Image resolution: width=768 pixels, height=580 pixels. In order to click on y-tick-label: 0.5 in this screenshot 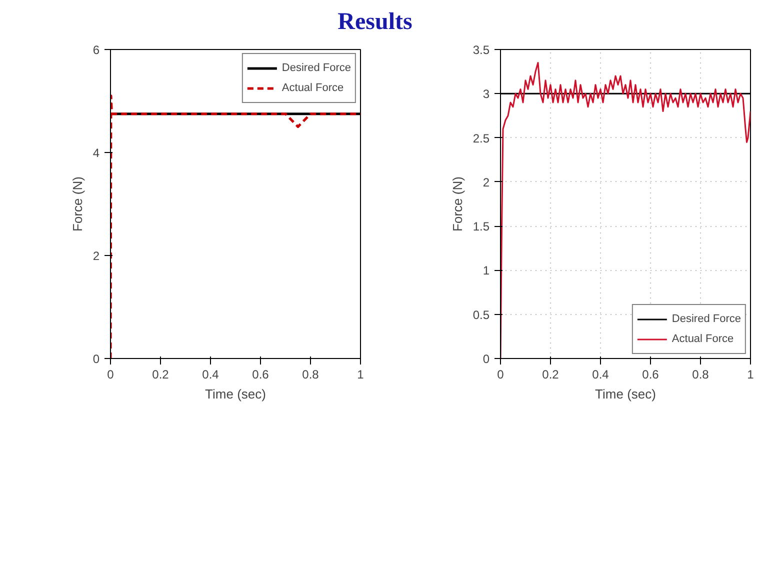, I will do `click(481, 315)`.